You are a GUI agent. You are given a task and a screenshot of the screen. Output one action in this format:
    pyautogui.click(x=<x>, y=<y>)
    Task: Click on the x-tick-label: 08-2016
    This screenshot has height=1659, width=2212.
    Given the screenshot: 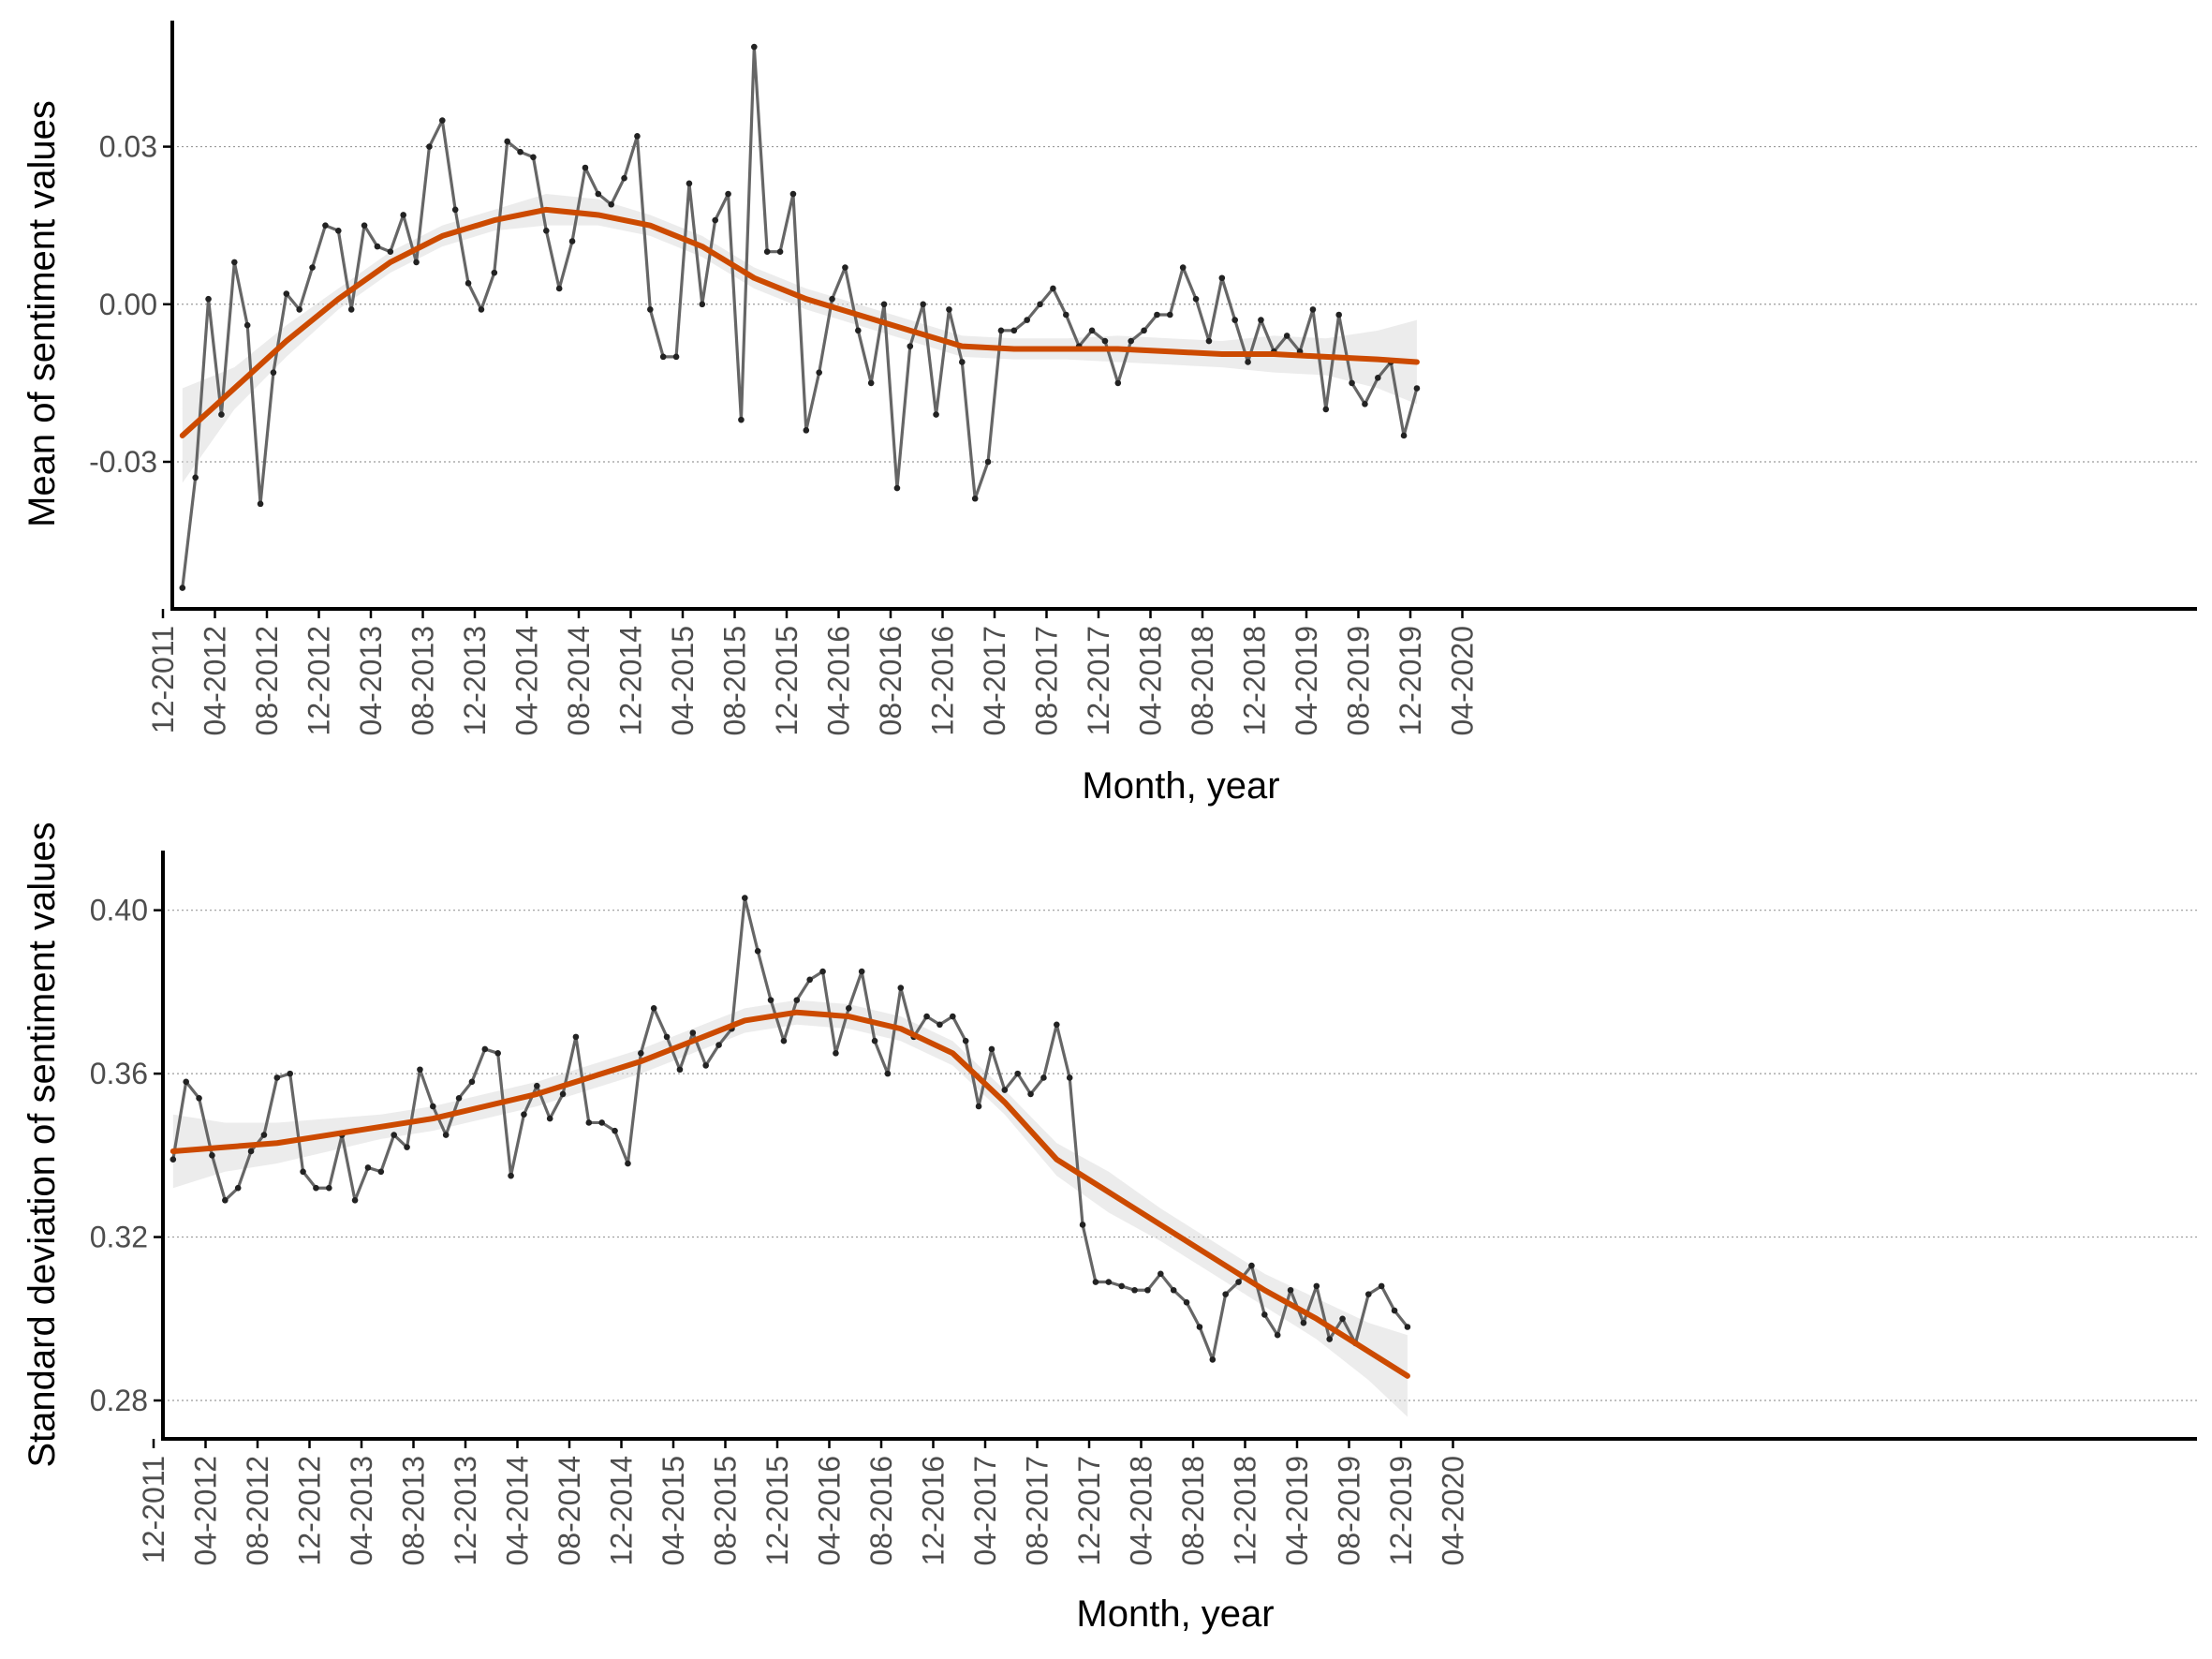 What is the action you would take?
    pyautogui.click(x=881, y=1510)
    